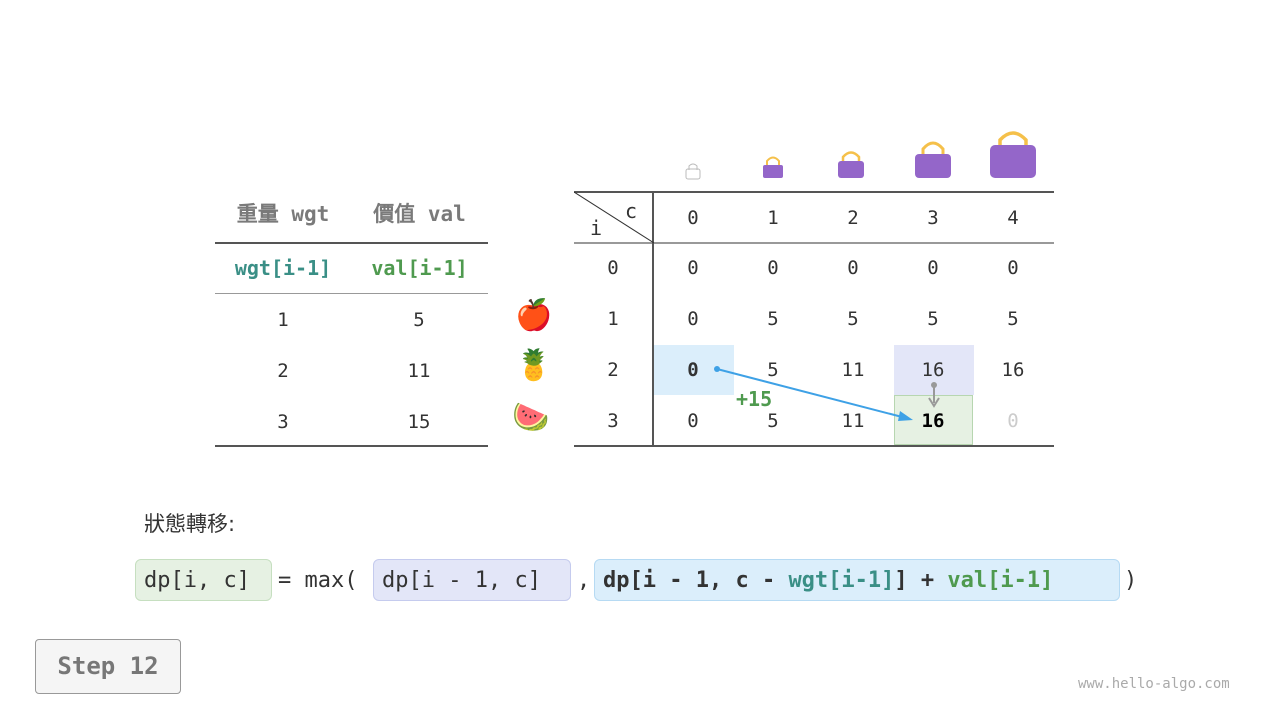 This screenshot has width=1280, height=720. Describe the element at coordinates (614, 218) in the screenshot. I see `corner-diagonal` at that location.